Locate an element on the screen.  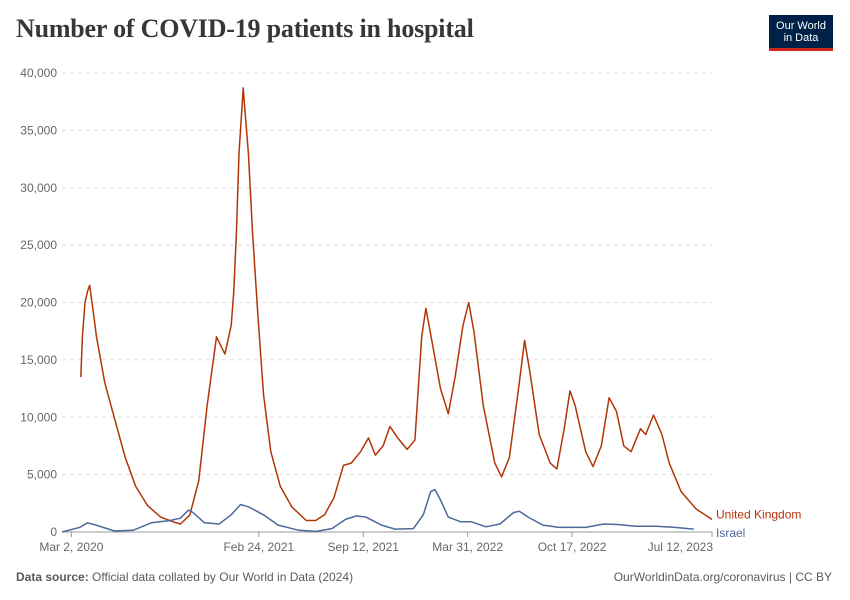
series-label-united-kingdom: United Kingdom is located at coordinates (758, 514).